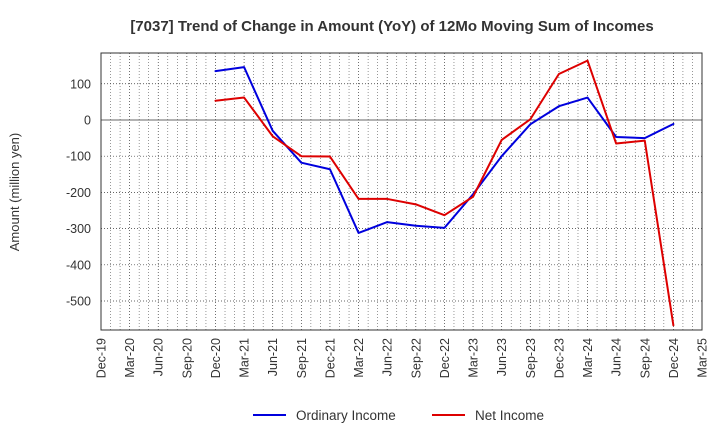  I want to click on x-tick-label: Sep-23, so click(531, 358).